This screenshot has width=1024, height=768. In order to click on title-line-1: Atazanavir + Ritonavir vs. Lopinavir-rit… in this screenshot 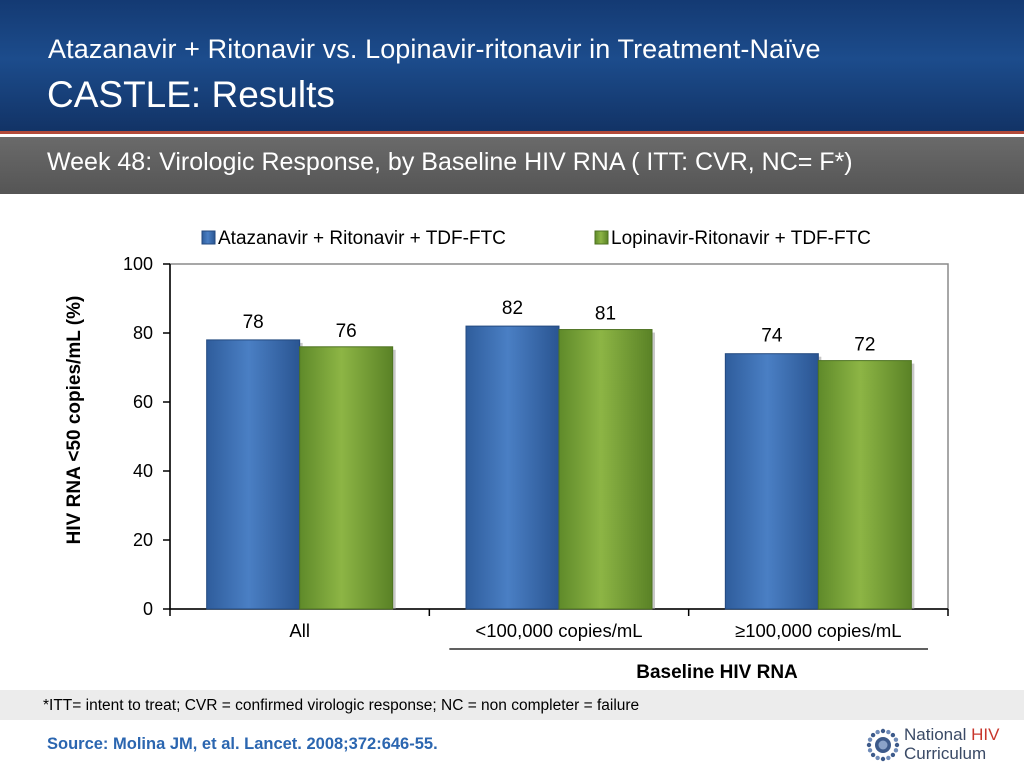, I will do `click(434, 49)`.